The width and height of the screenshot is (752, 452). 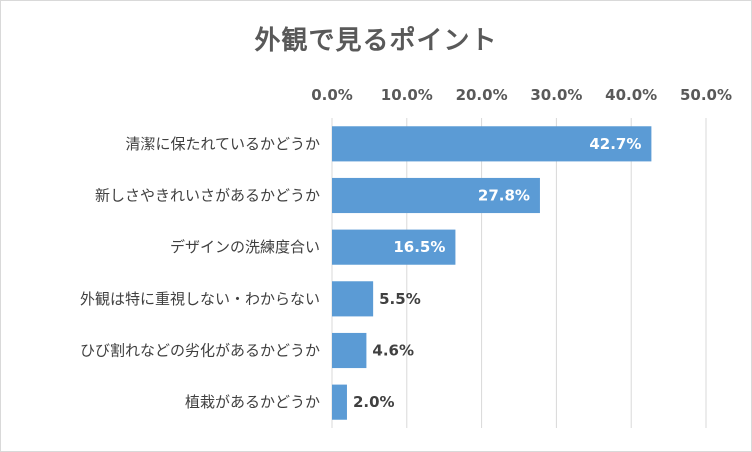 What do you see at coordinates (631, 95) in the screenshot?
I see `x-tick-label: 40.0%` at bounding box center [631, 95].